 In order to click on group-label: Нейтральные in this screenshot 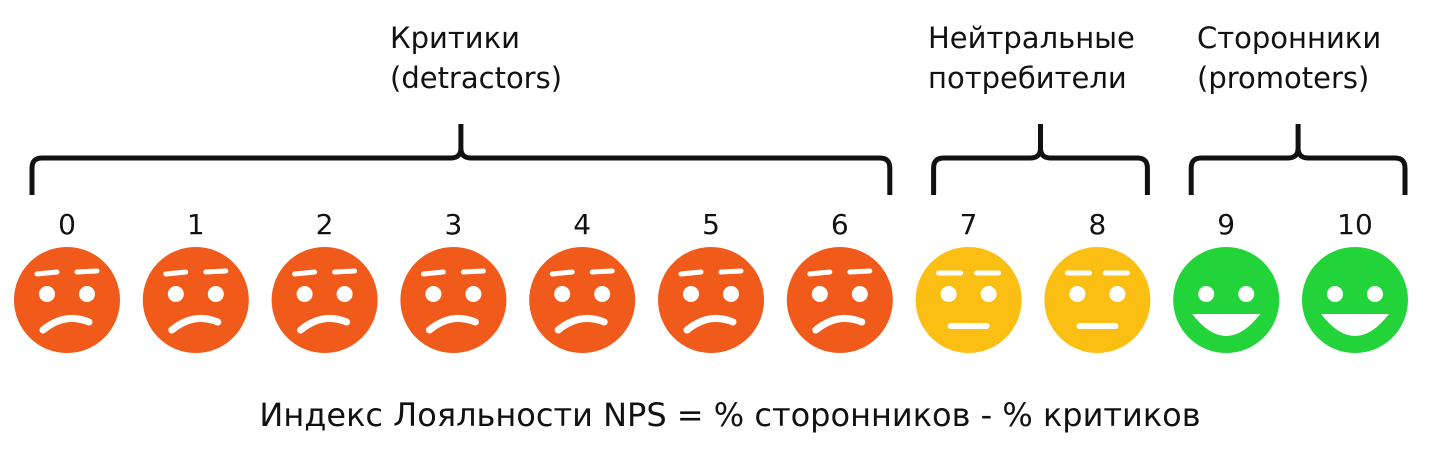, I will do `click(1031, 38)`.